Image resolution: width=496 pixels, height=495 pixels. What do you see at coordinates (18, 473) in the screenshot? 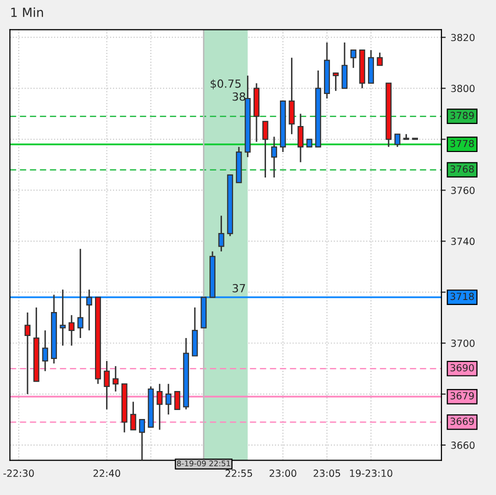
I see `x-tick-label: -22:30` at bounding box center [18, 473].